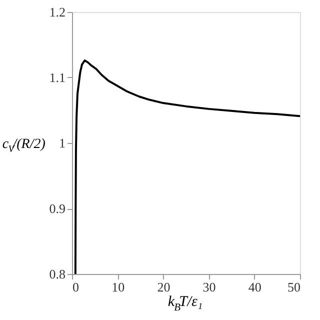  Describe the element at coordinates (57, 12) in the screenshot. I see `y-tick-label: 1.2` at that location.